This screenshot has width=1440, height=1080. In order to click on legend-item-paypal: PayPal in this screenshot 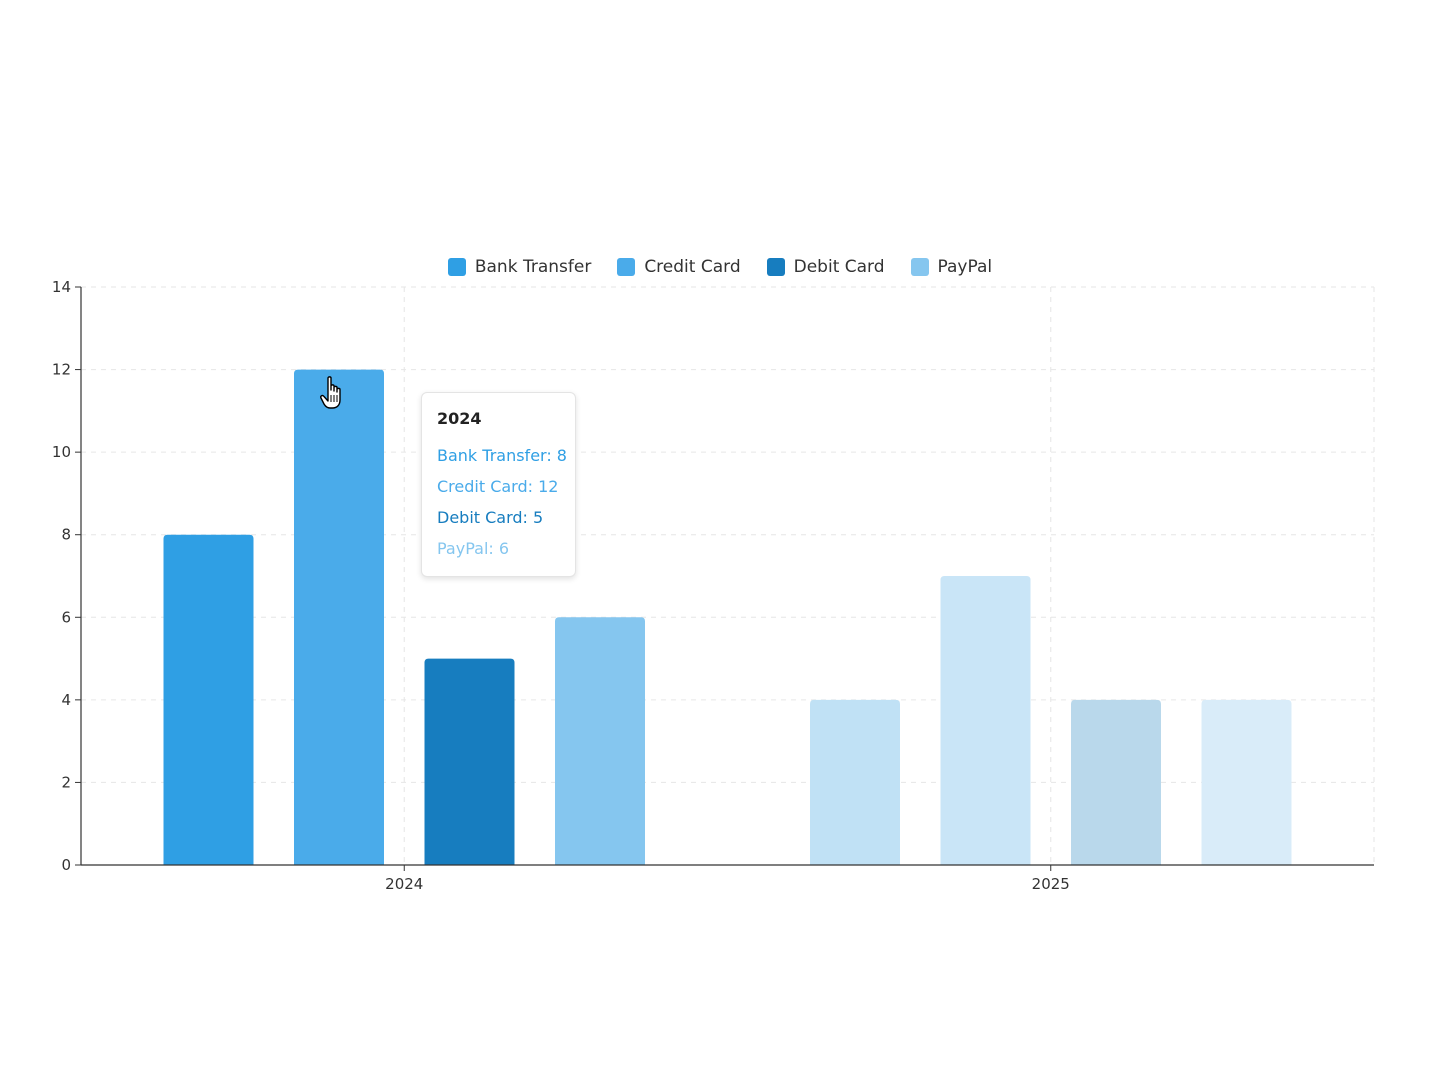, I will do `click(951, 267)`.